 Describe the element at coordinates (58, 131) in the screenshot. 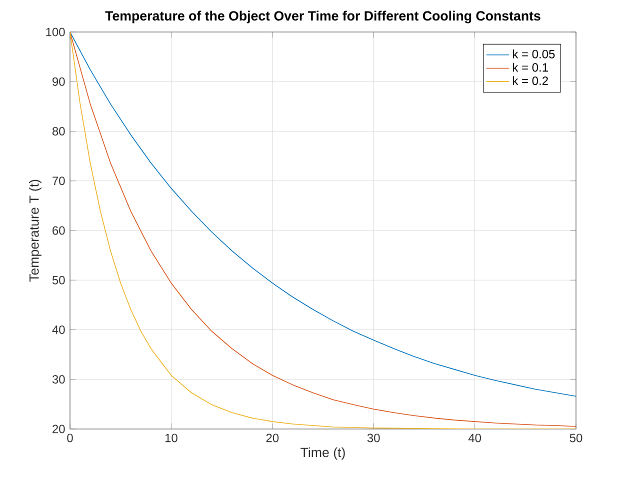

I see `y-tick-label: 80` at that location.